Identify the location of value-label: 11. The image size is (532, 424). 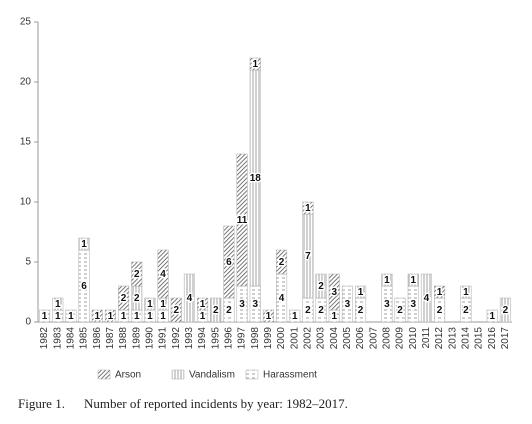
(242, 220).